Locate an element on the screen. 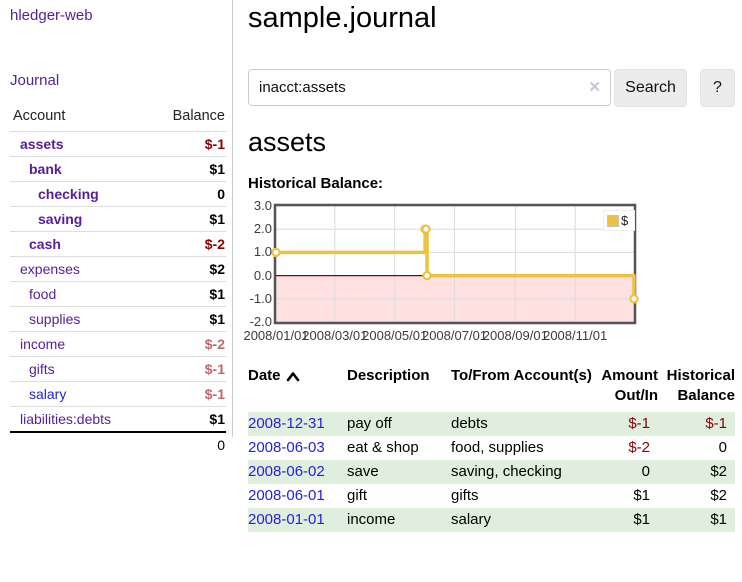 This screenshot has width=742, height=582. transaction-date-link: 2008-01-01 is located at coordinates (286, 519).